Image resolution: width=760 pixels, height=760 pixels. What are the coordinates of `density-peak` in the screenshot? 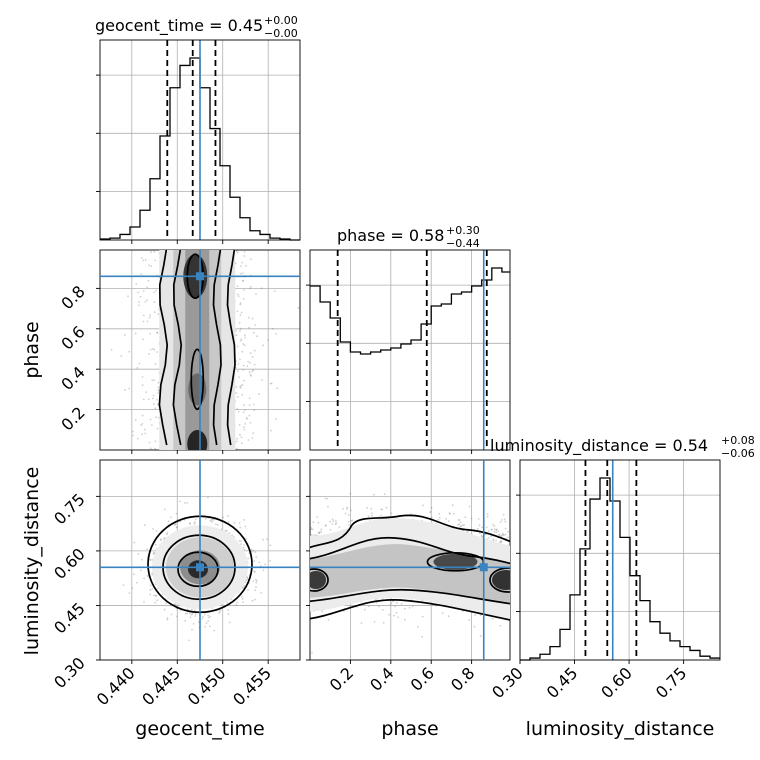 It's located at (455, 561).